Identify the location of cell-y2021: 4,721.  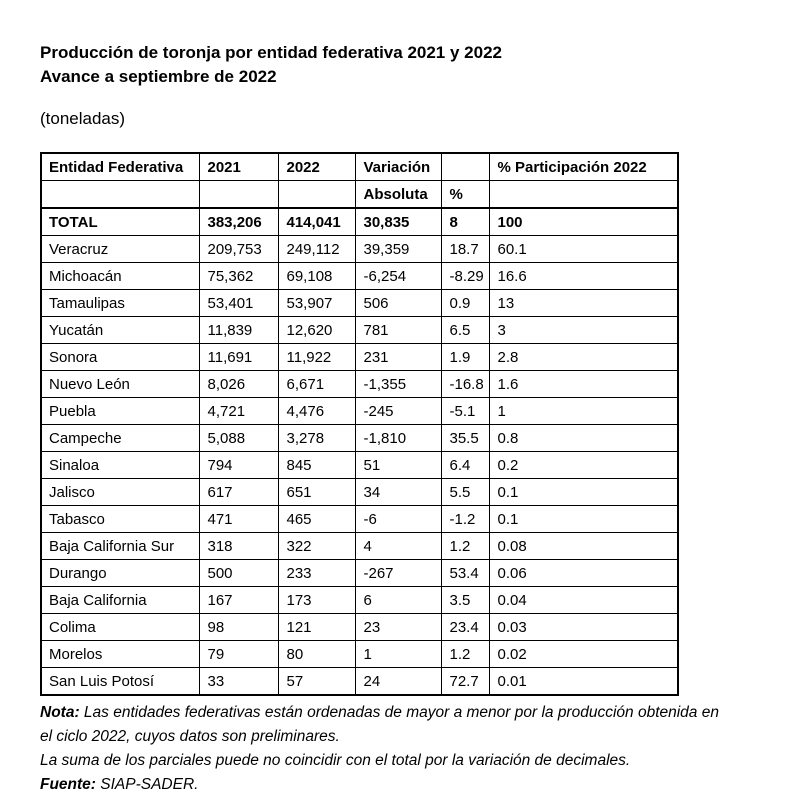
(238, 411).